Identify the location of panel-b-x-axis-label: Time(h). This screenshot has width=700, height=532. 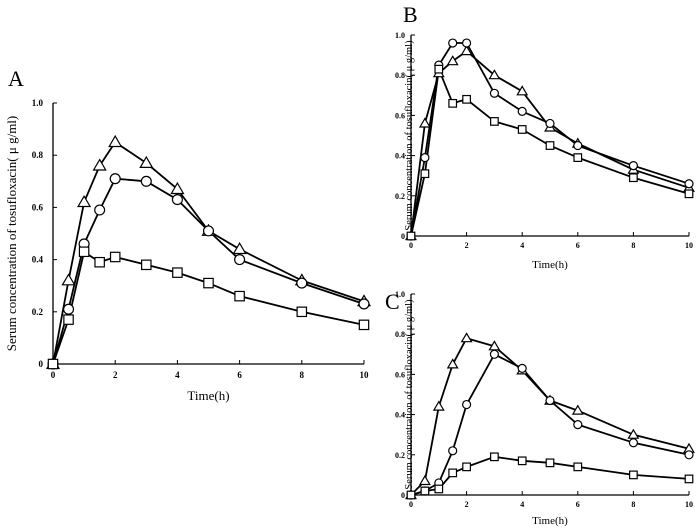
(550, 265).